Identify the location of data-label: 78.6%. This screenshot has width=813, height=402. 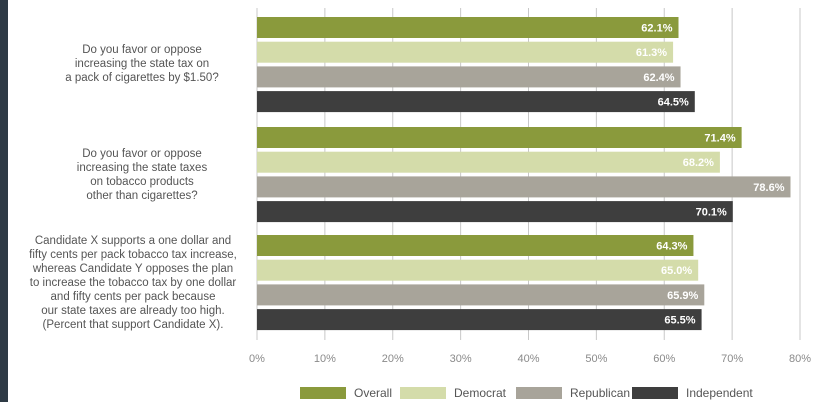
(768, 188).